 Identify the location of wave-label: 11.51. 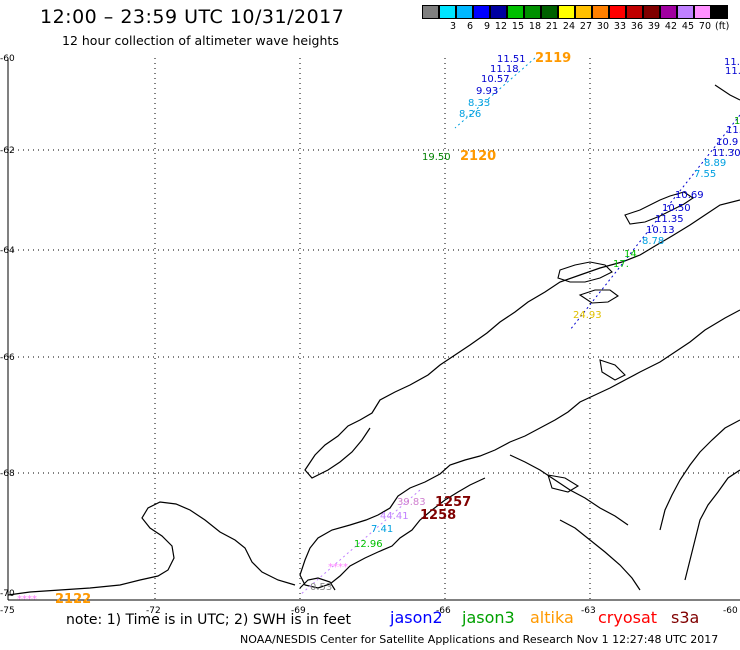
(511, 59).